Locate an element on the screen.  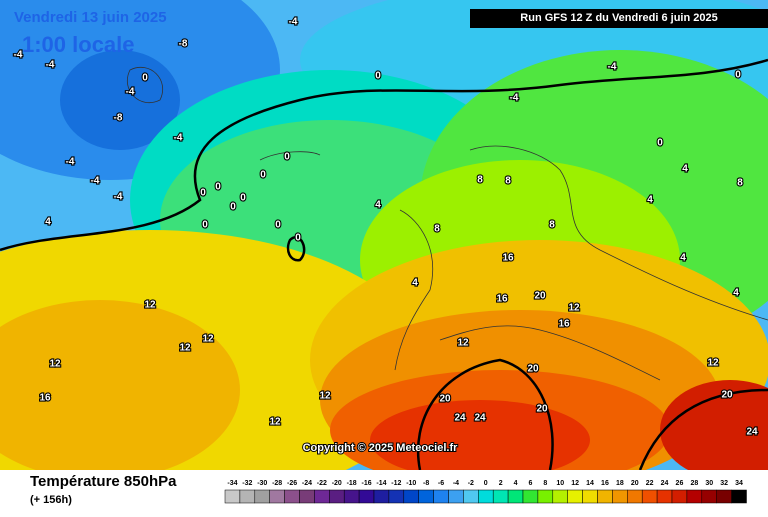
scale-label: -10 is located at coordinates (411, 483).